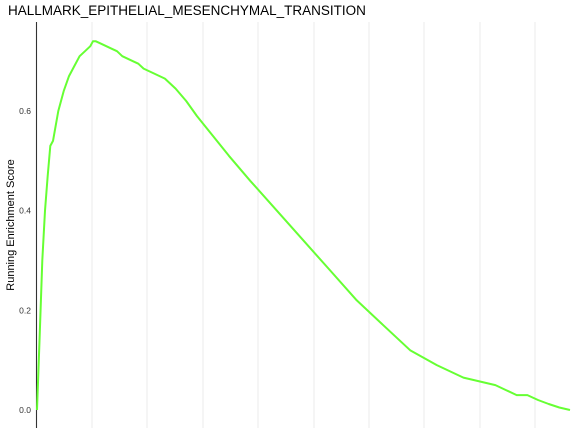  Describe the element at coordinates (25, 260) in the screenshot. I see `y-axis-ticks: 0.0 0.2 0.4 0.6` at that location.